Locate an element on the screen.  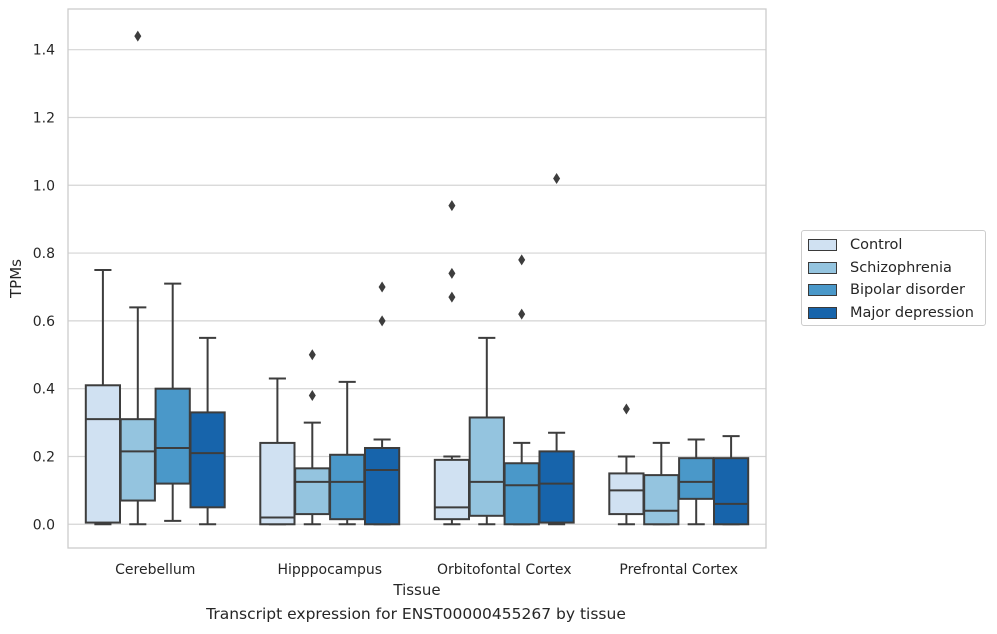
y-tick-label: 0.0 is located at coordinates (44, 525).